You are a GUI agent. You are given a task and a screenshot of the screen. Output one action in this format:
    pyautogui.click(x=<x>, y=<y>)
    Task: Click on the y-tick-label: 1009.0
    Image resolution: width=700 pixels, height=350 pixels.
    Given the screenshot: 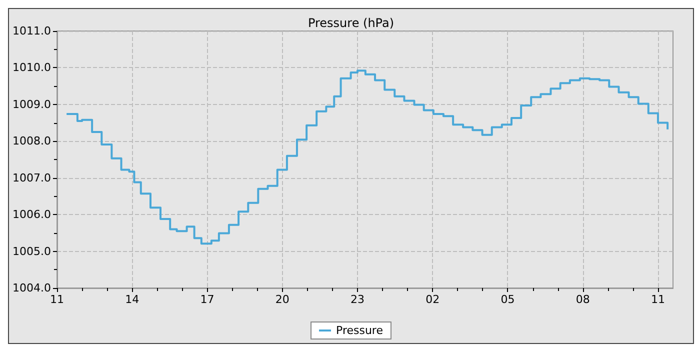 What is the action you would take?
    pyautogui.click(x=31, y=104)
    